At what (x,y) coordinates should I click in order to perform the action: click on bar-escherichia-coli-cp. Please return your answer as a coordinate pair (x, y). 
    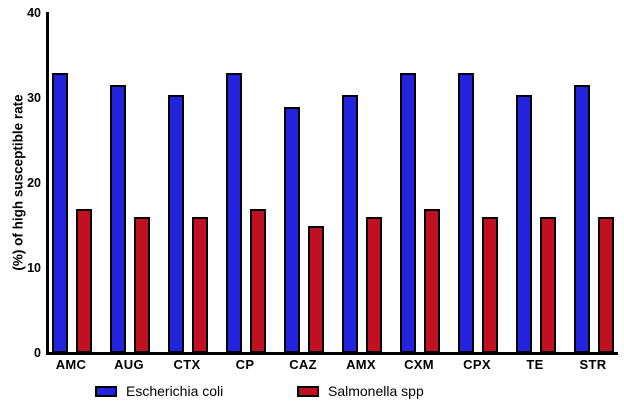
    Looking at the image, I should click on (234, 212).